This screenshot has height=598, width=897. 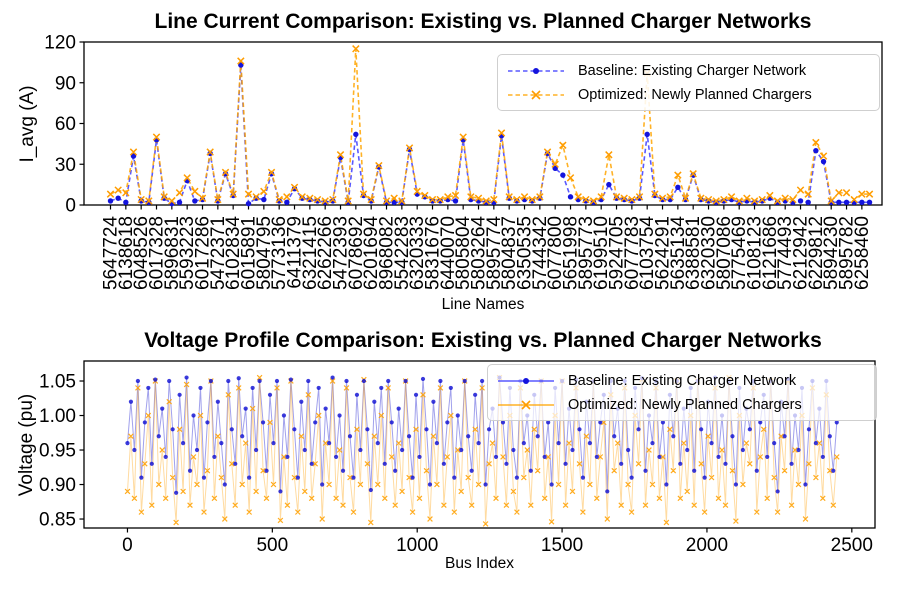 I want to click on x-tick-label: 6103754, so click(x=647, y=253).